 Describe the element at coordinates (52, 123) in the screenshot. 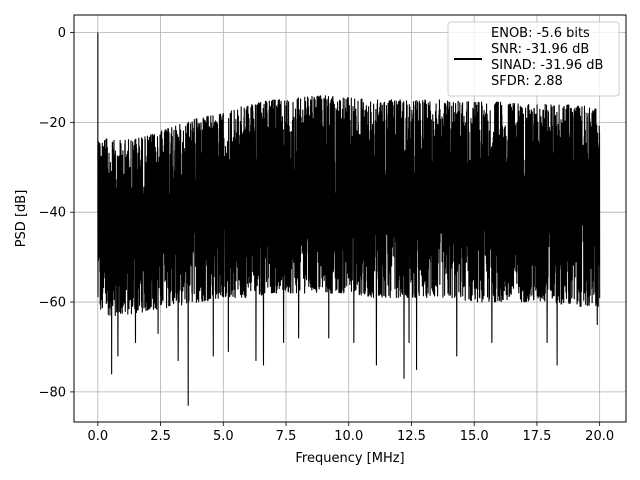

I see `y-tick-label: −20` at that location.